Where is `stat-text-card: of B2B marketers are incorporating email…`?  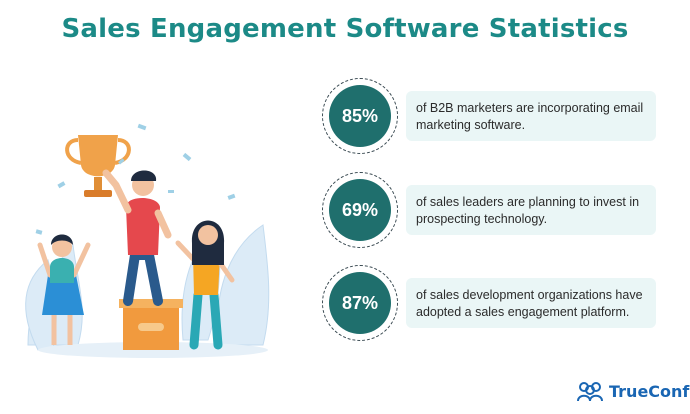
stat-text-card: of B2B marketers are incorporating email… is located at coordinates (531, 116).